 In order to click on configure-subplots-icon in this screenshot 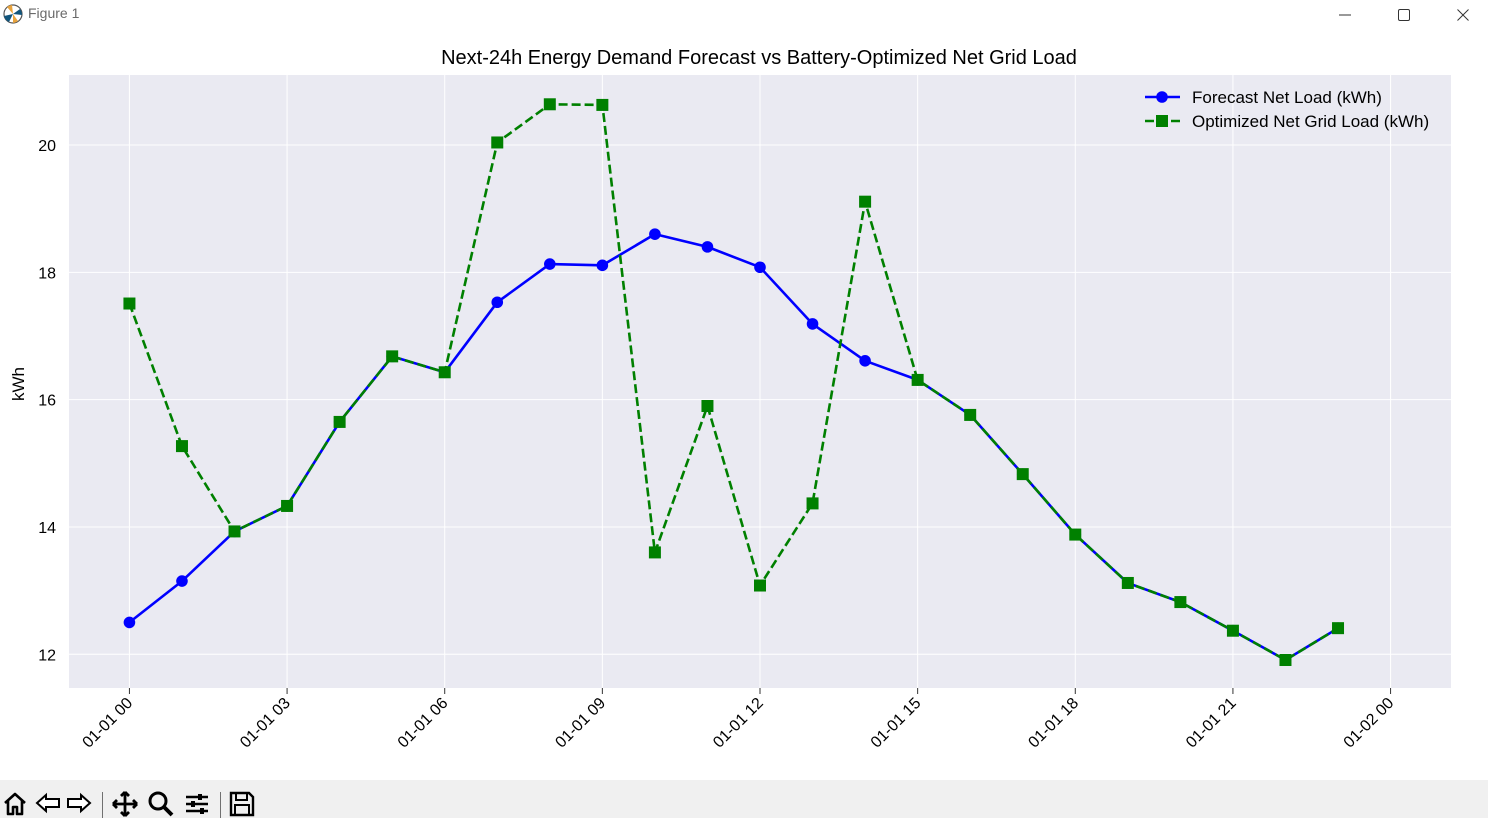, I will do `click(197, 804)`.